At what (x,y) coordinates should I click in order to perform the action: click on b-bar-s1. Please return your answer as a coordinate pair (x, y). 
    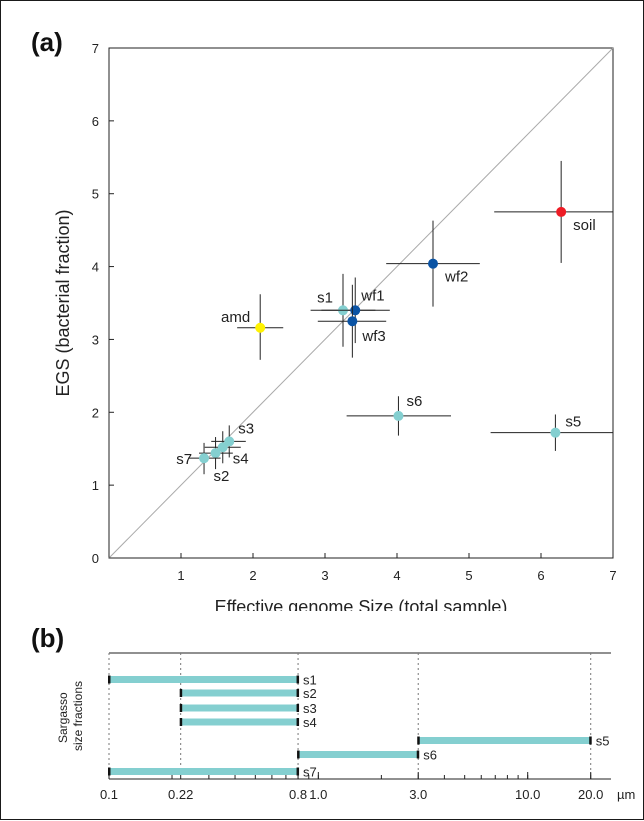
    Looking at the image, I should click on (204, 679).